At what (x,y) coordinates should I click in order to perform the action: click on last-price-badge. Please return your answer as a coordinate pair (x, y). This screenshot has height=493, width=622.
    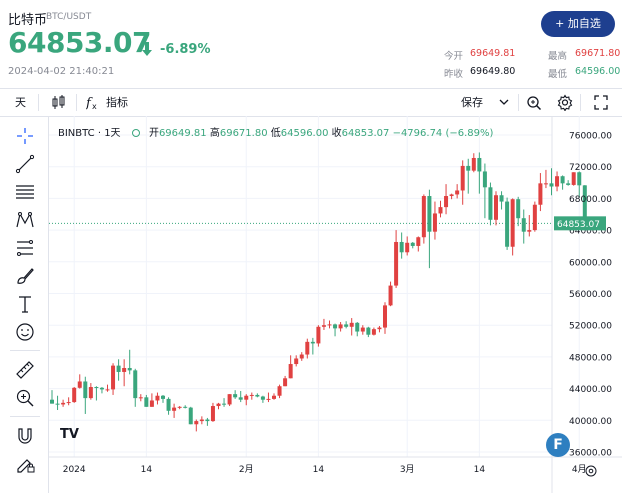
    Looking at the image, I should click on (580, 223).